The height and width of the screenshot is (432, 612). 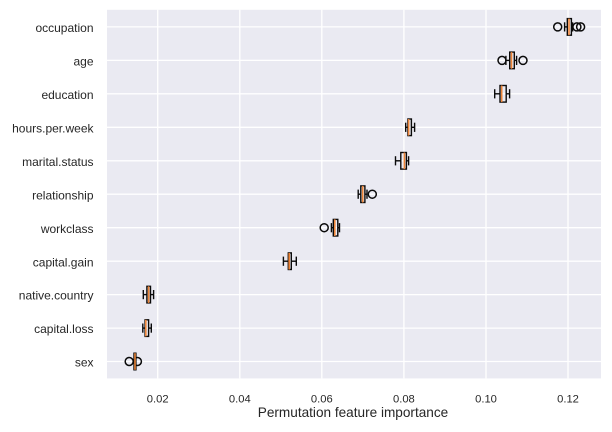 What do you see at coordinates (568, 399) in the screenshot?
I see `svg-text: 0.12` at bounding box center [568, 399].